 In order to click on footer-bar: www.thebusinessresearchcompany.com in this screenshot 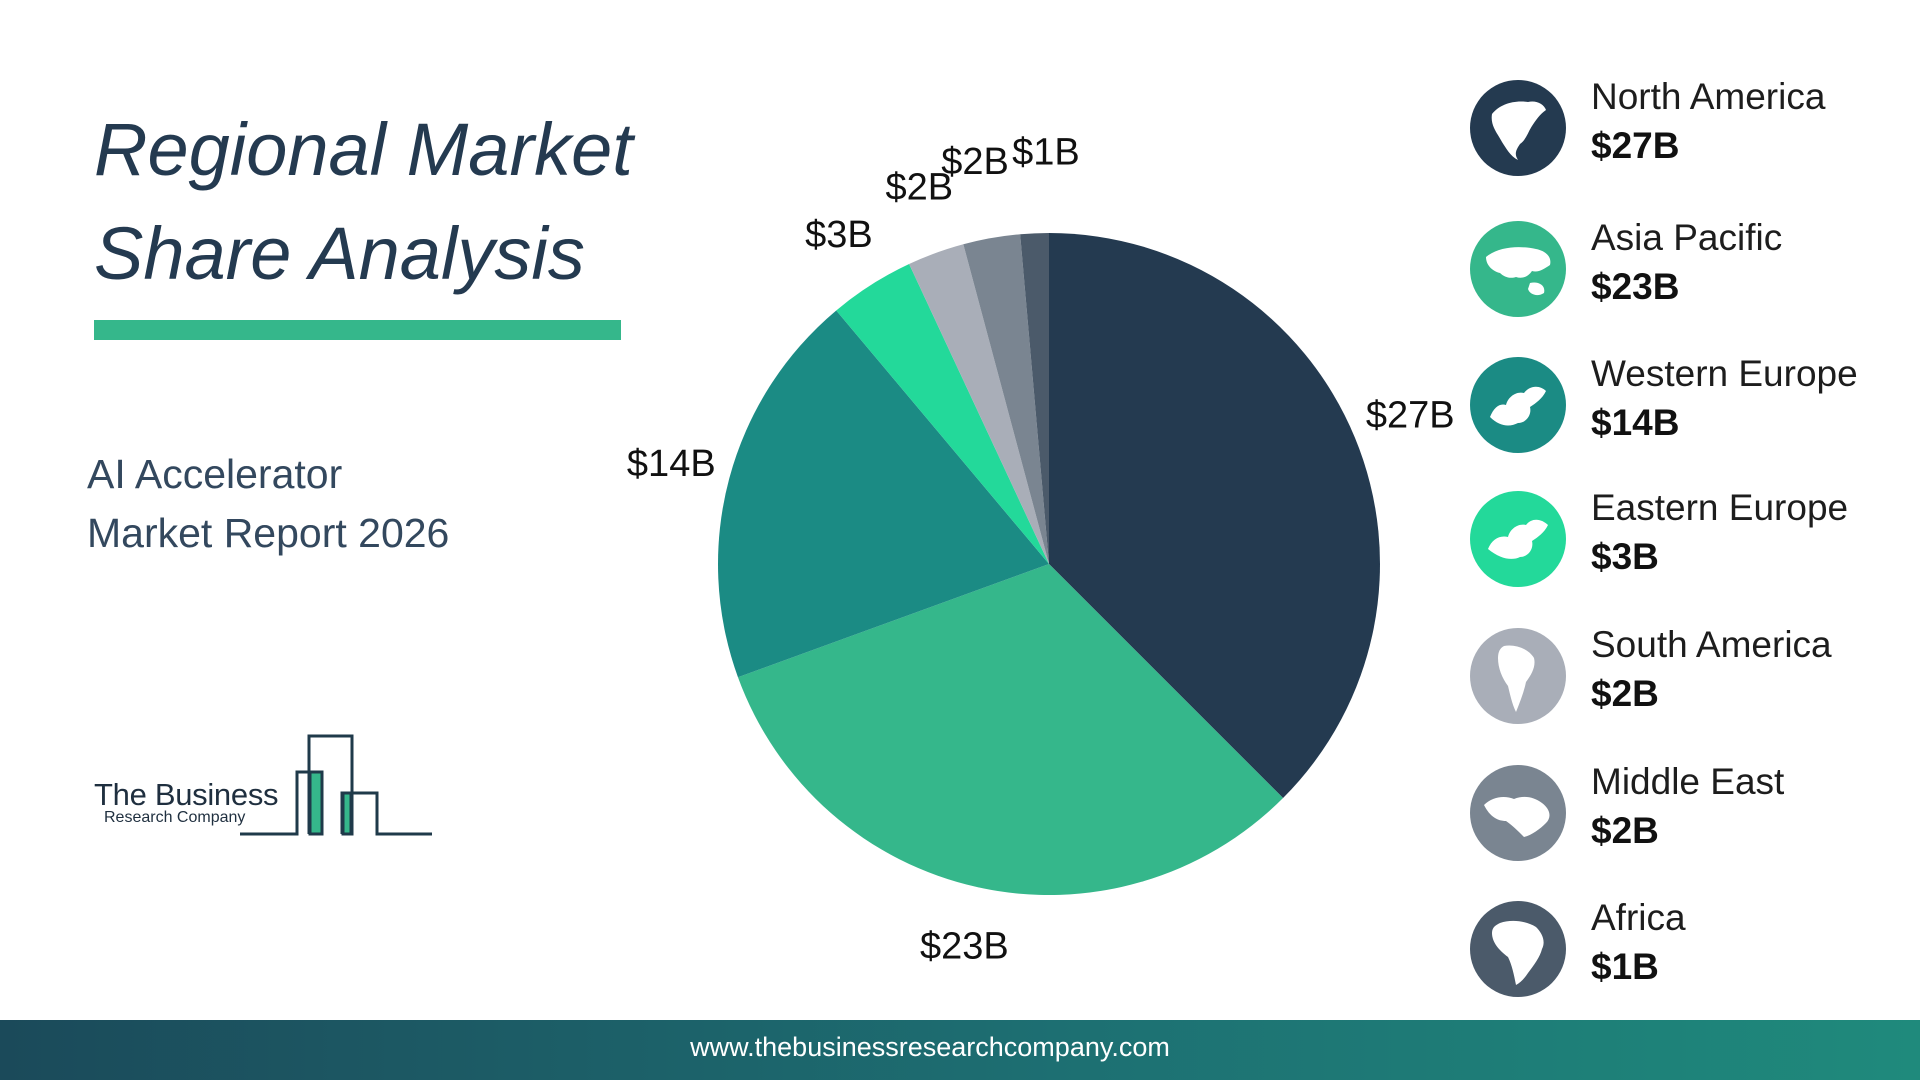, I will do `click(960, 1050)`.